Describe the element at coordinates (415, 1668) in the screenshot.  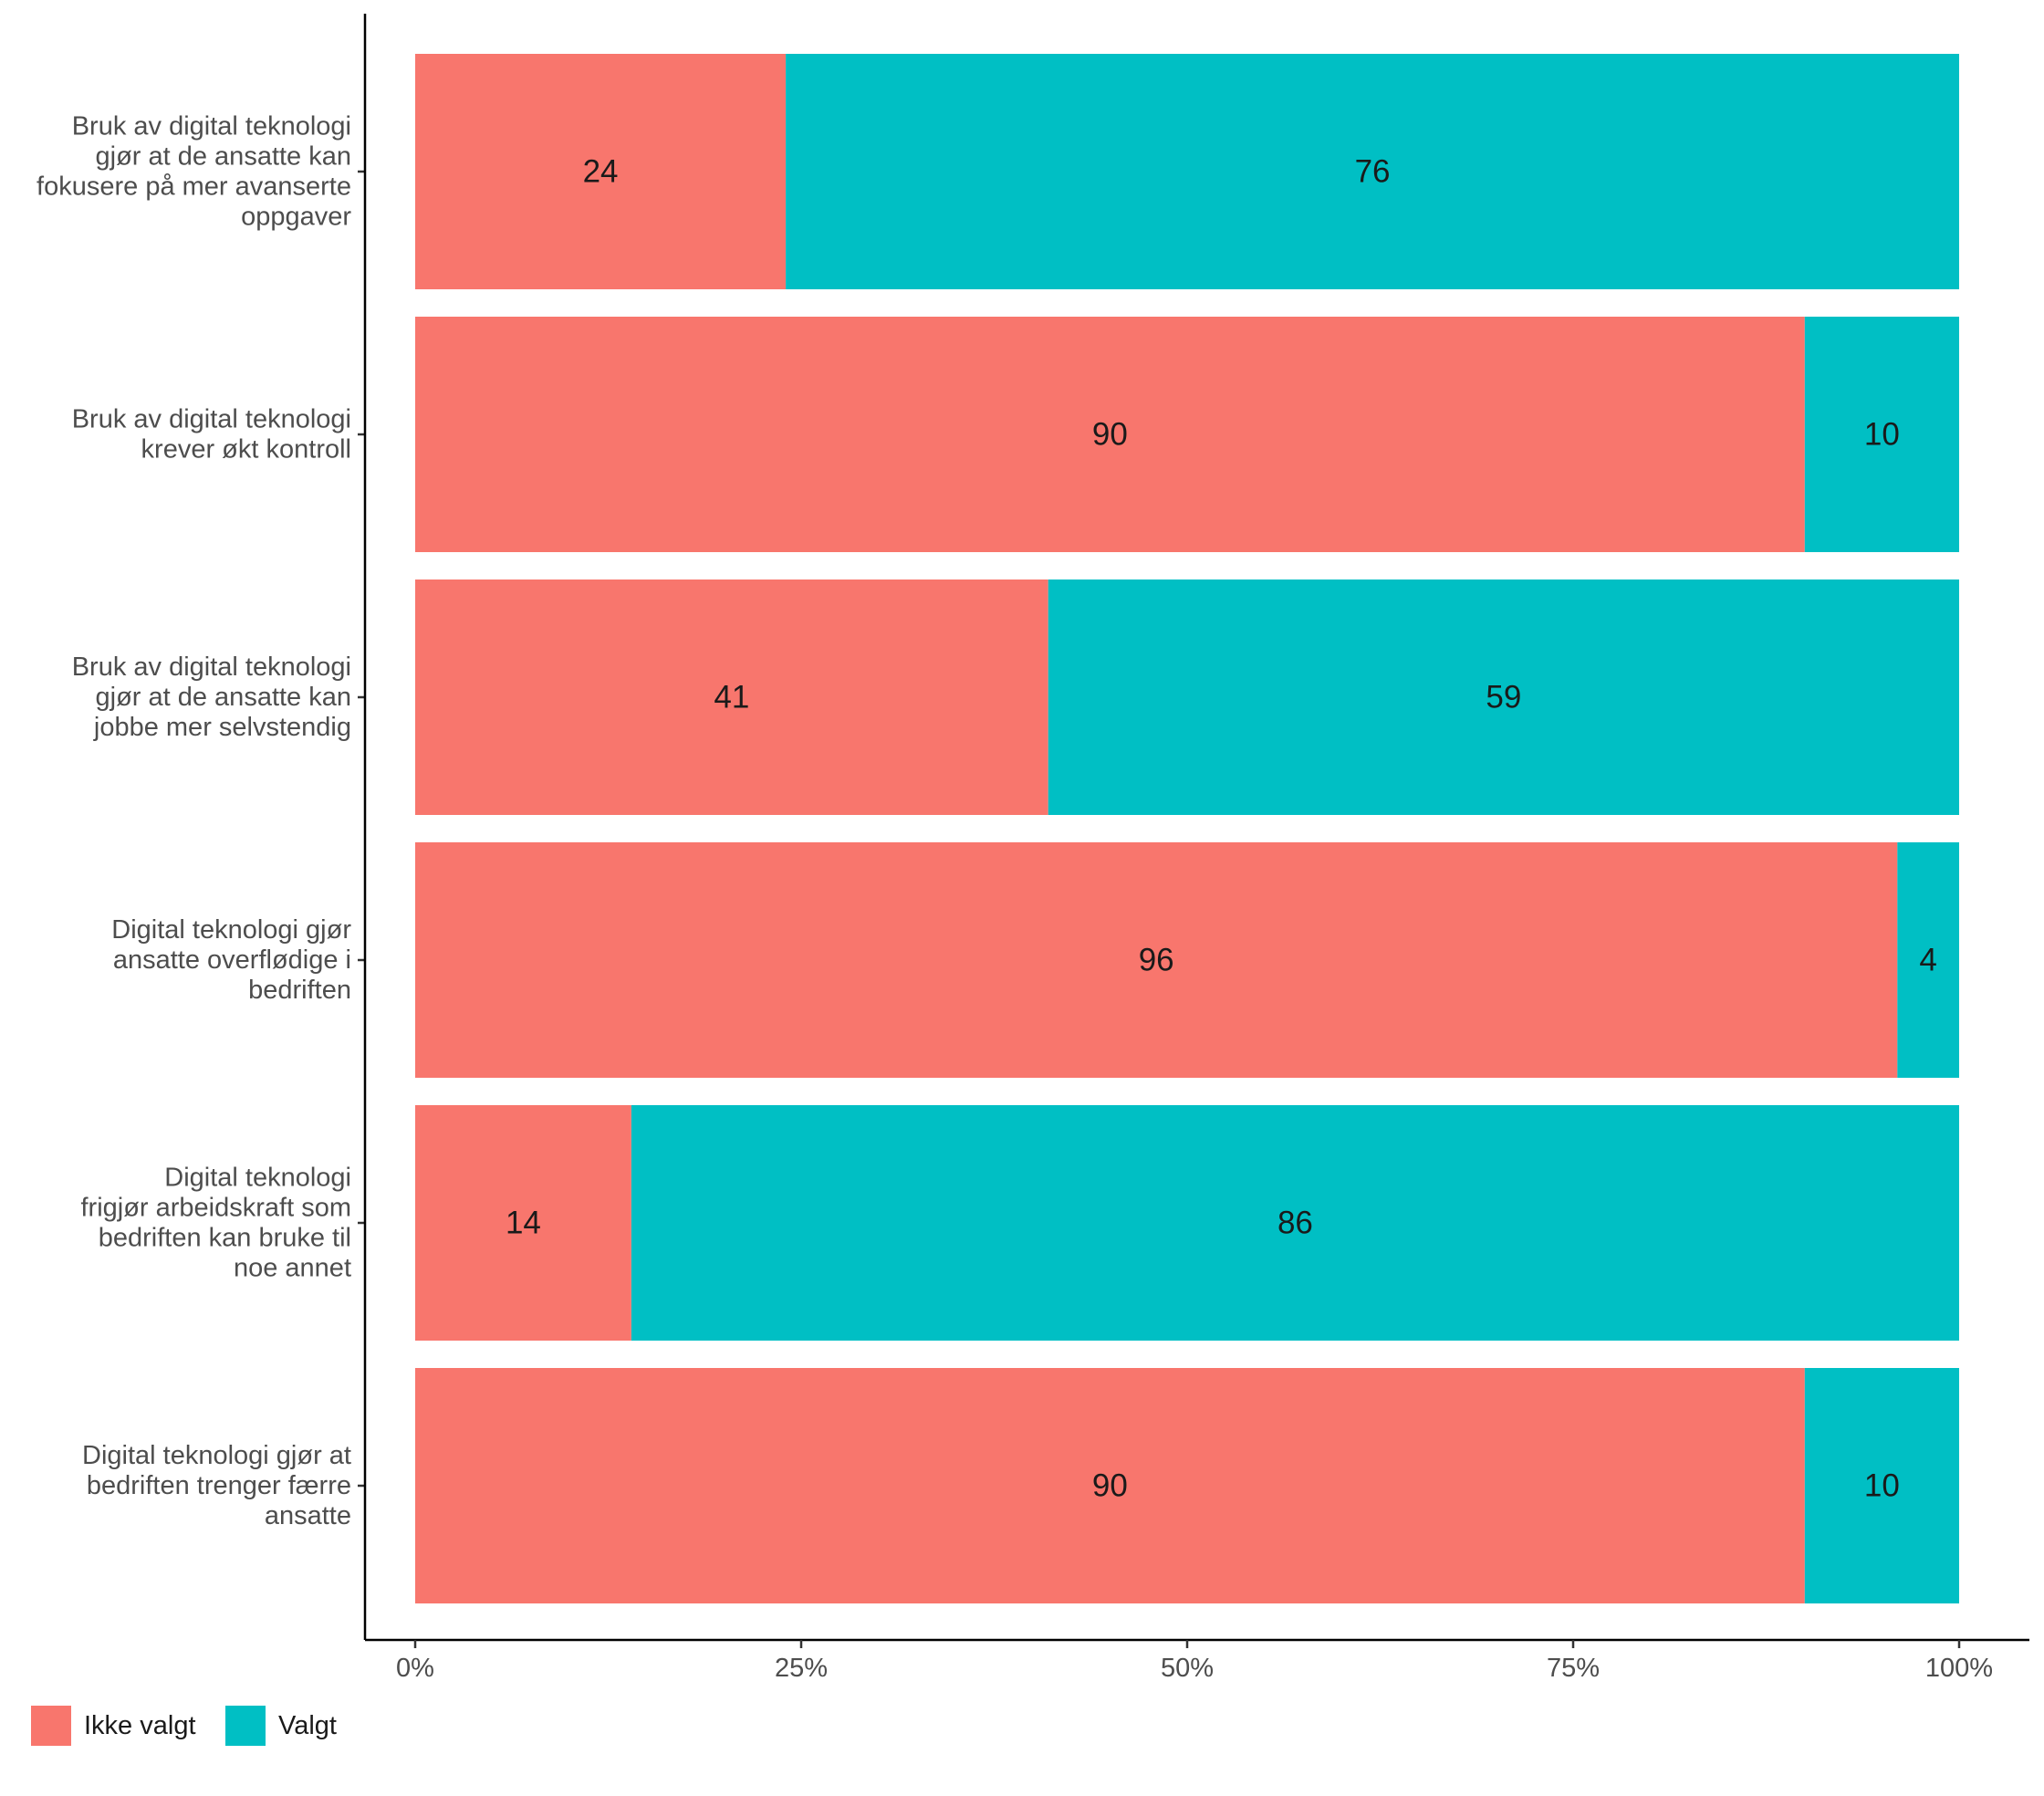
I see `x-tick-label: 0%` at that location.